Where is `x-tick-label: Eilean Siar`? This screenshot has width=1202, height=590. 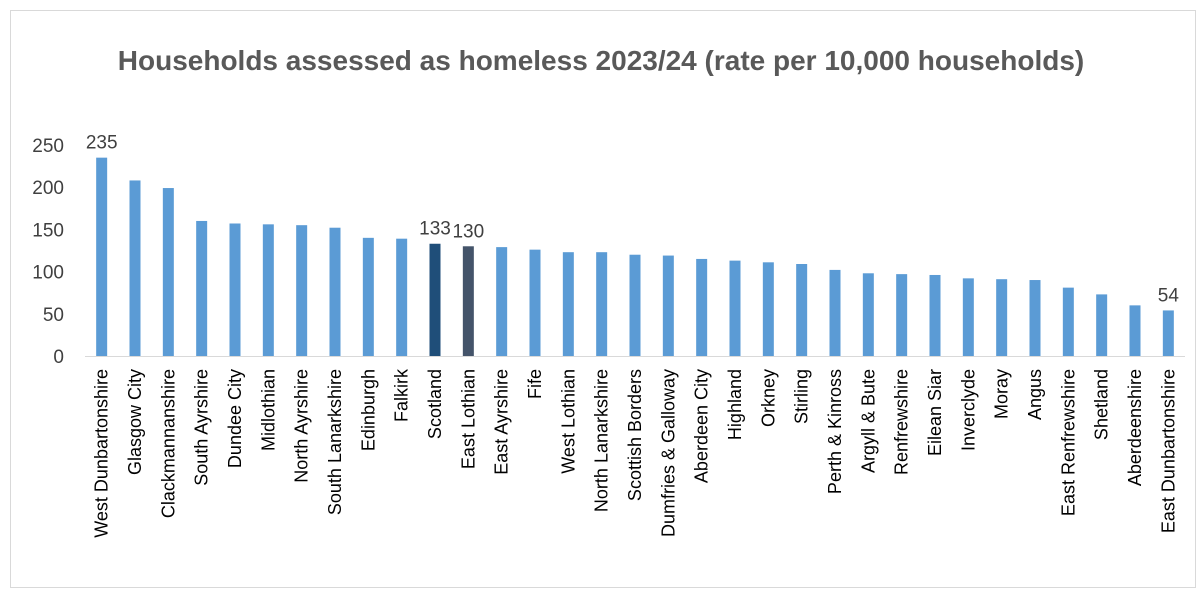 x-tick-label: Eilean Siar is located at coordinates (935, 412).